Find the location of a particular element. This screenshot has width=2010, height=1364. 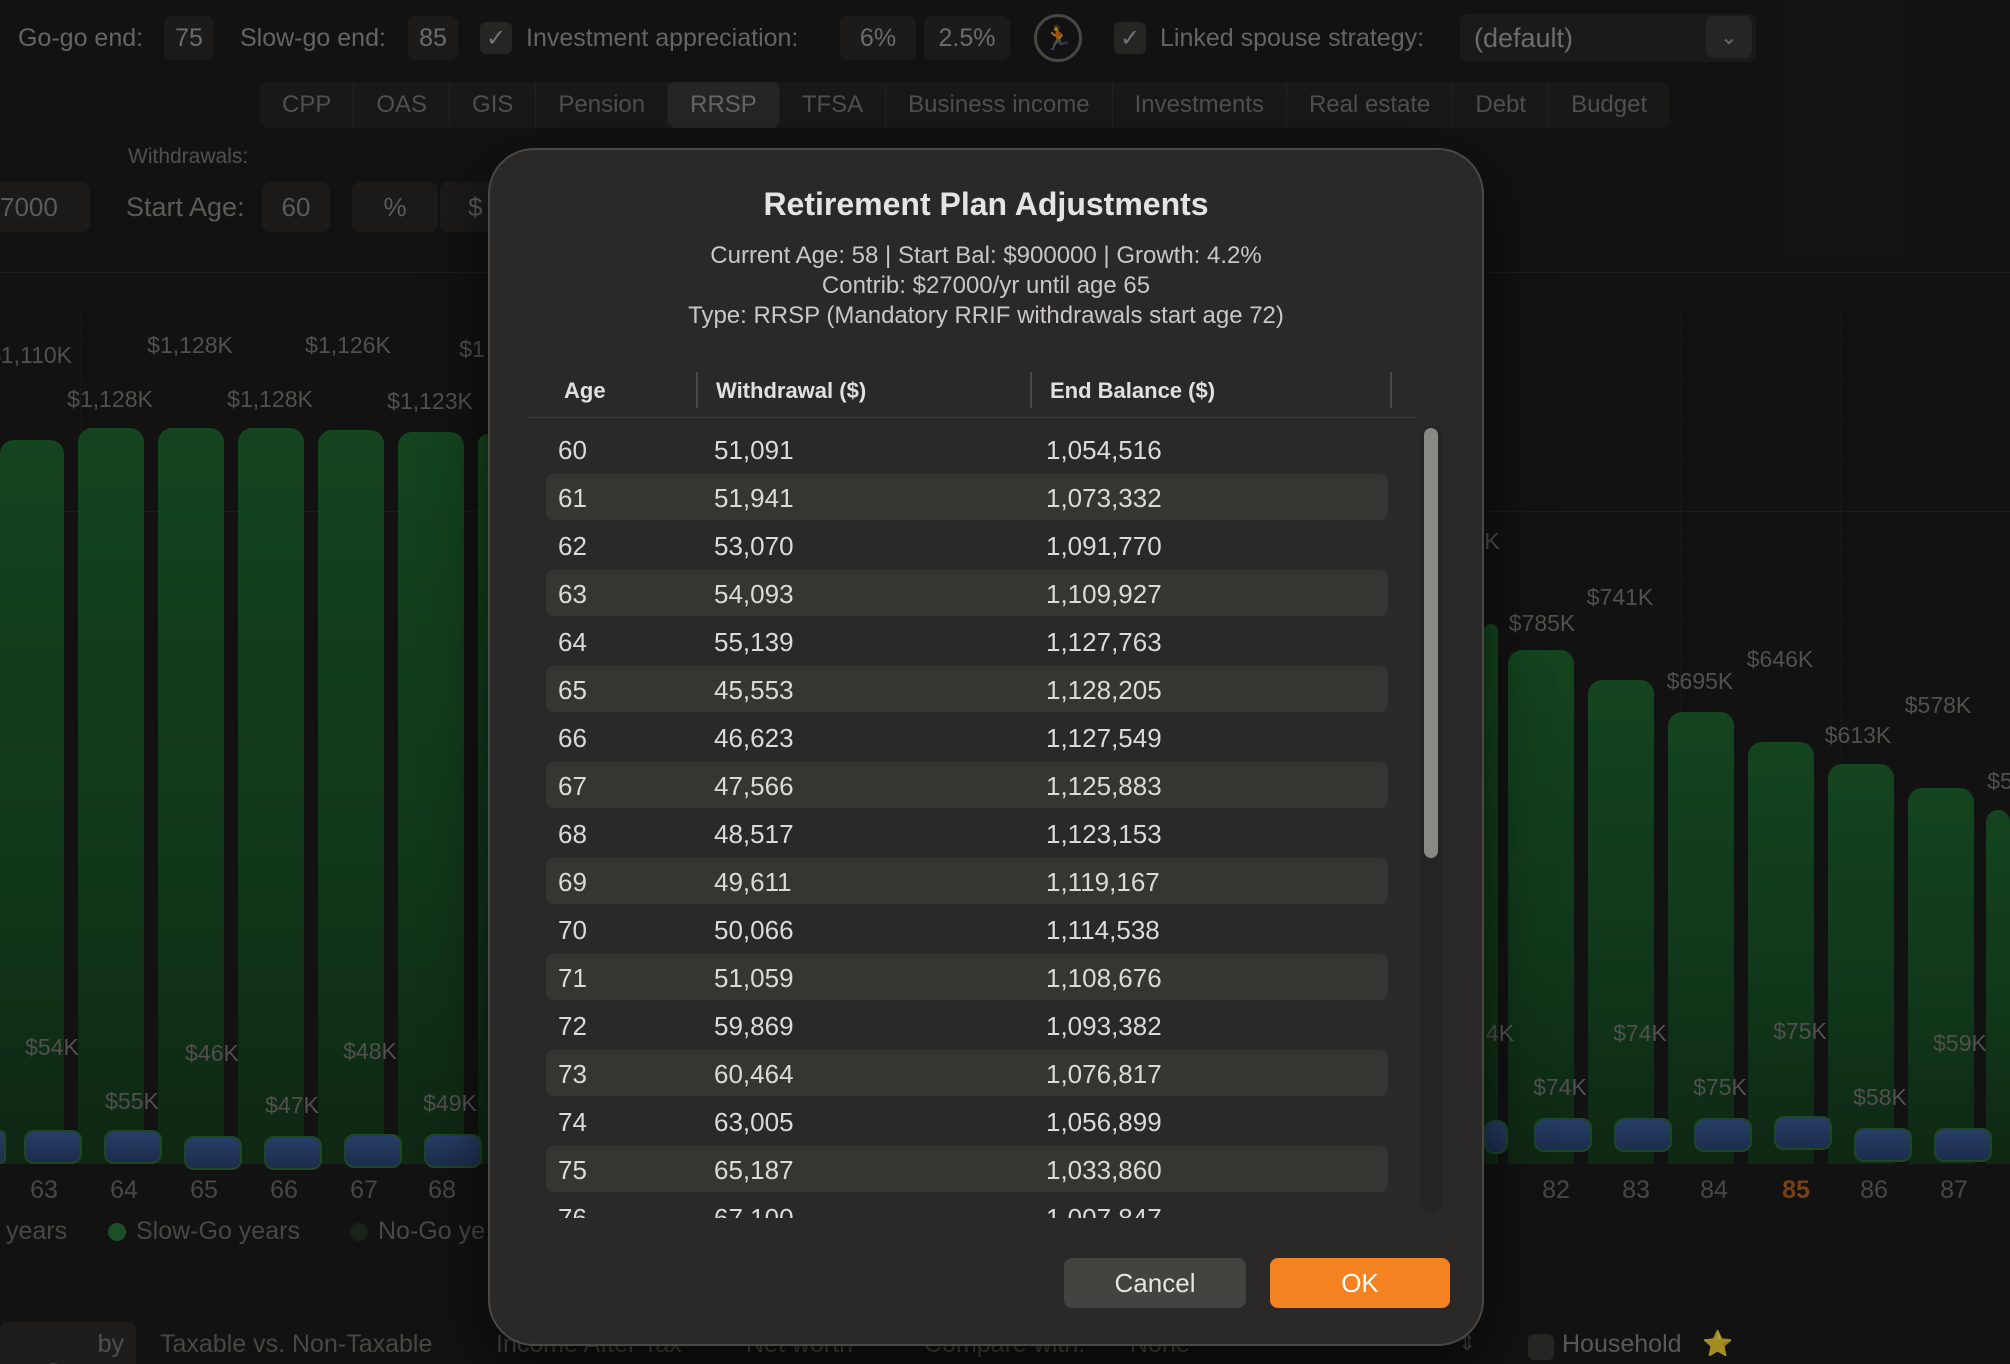

cell-age: 62 is located at coordinates (572, 546).